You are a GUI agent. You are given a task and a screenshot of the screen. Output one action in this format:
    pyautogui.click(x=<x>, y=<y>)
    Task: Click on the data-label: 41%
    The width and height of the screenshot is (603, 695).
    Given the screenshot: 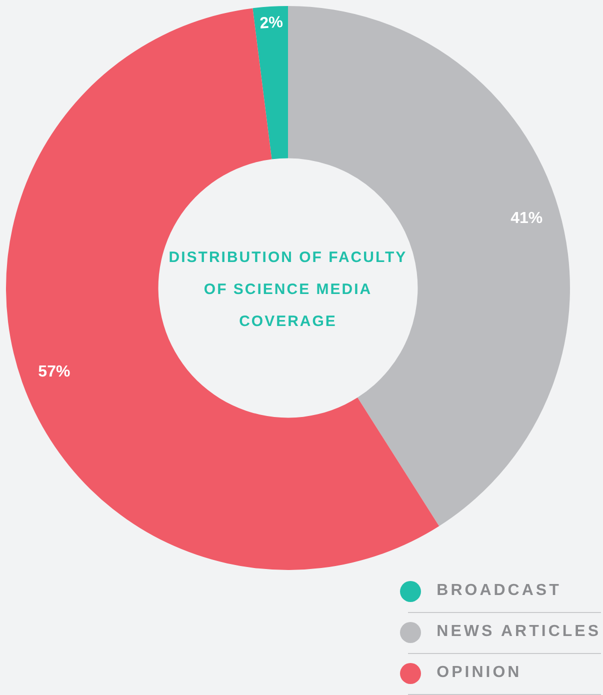 What is the action you would take?
    pyautogui.click(x=526, y=219)
    